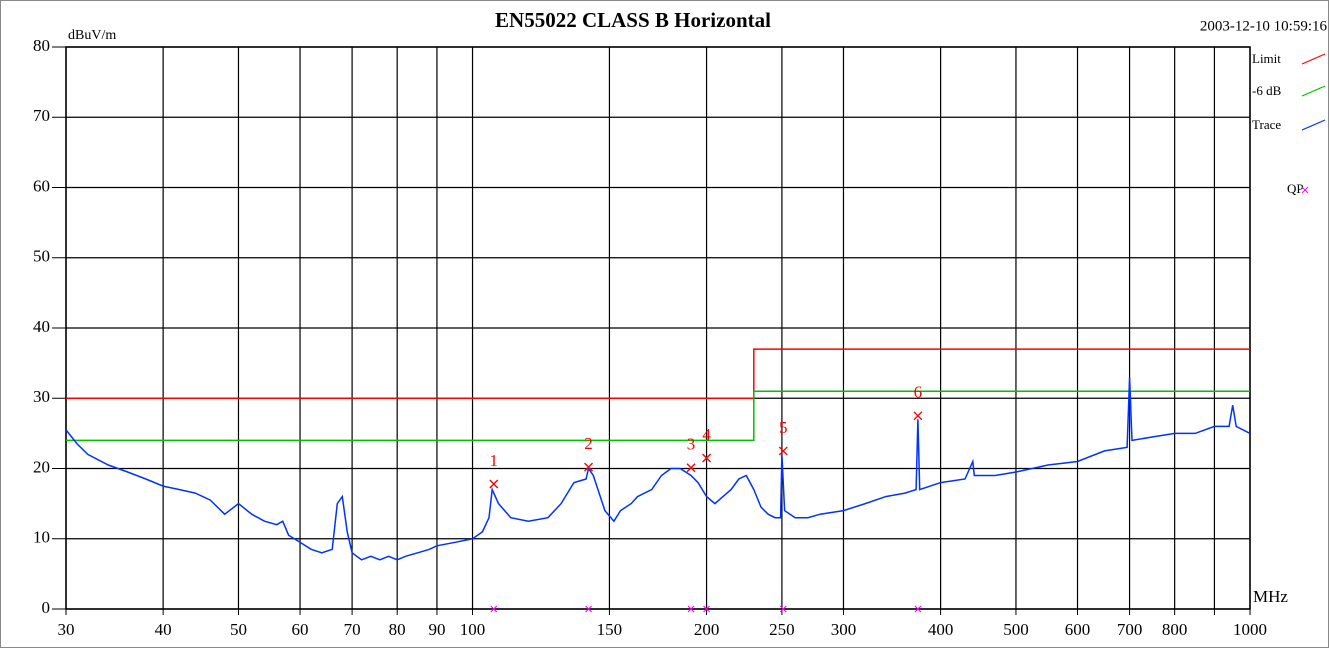  Describe the element at coordinates (1130, 629) in the screenshot. I see `x-tick-label: 700` at that location.